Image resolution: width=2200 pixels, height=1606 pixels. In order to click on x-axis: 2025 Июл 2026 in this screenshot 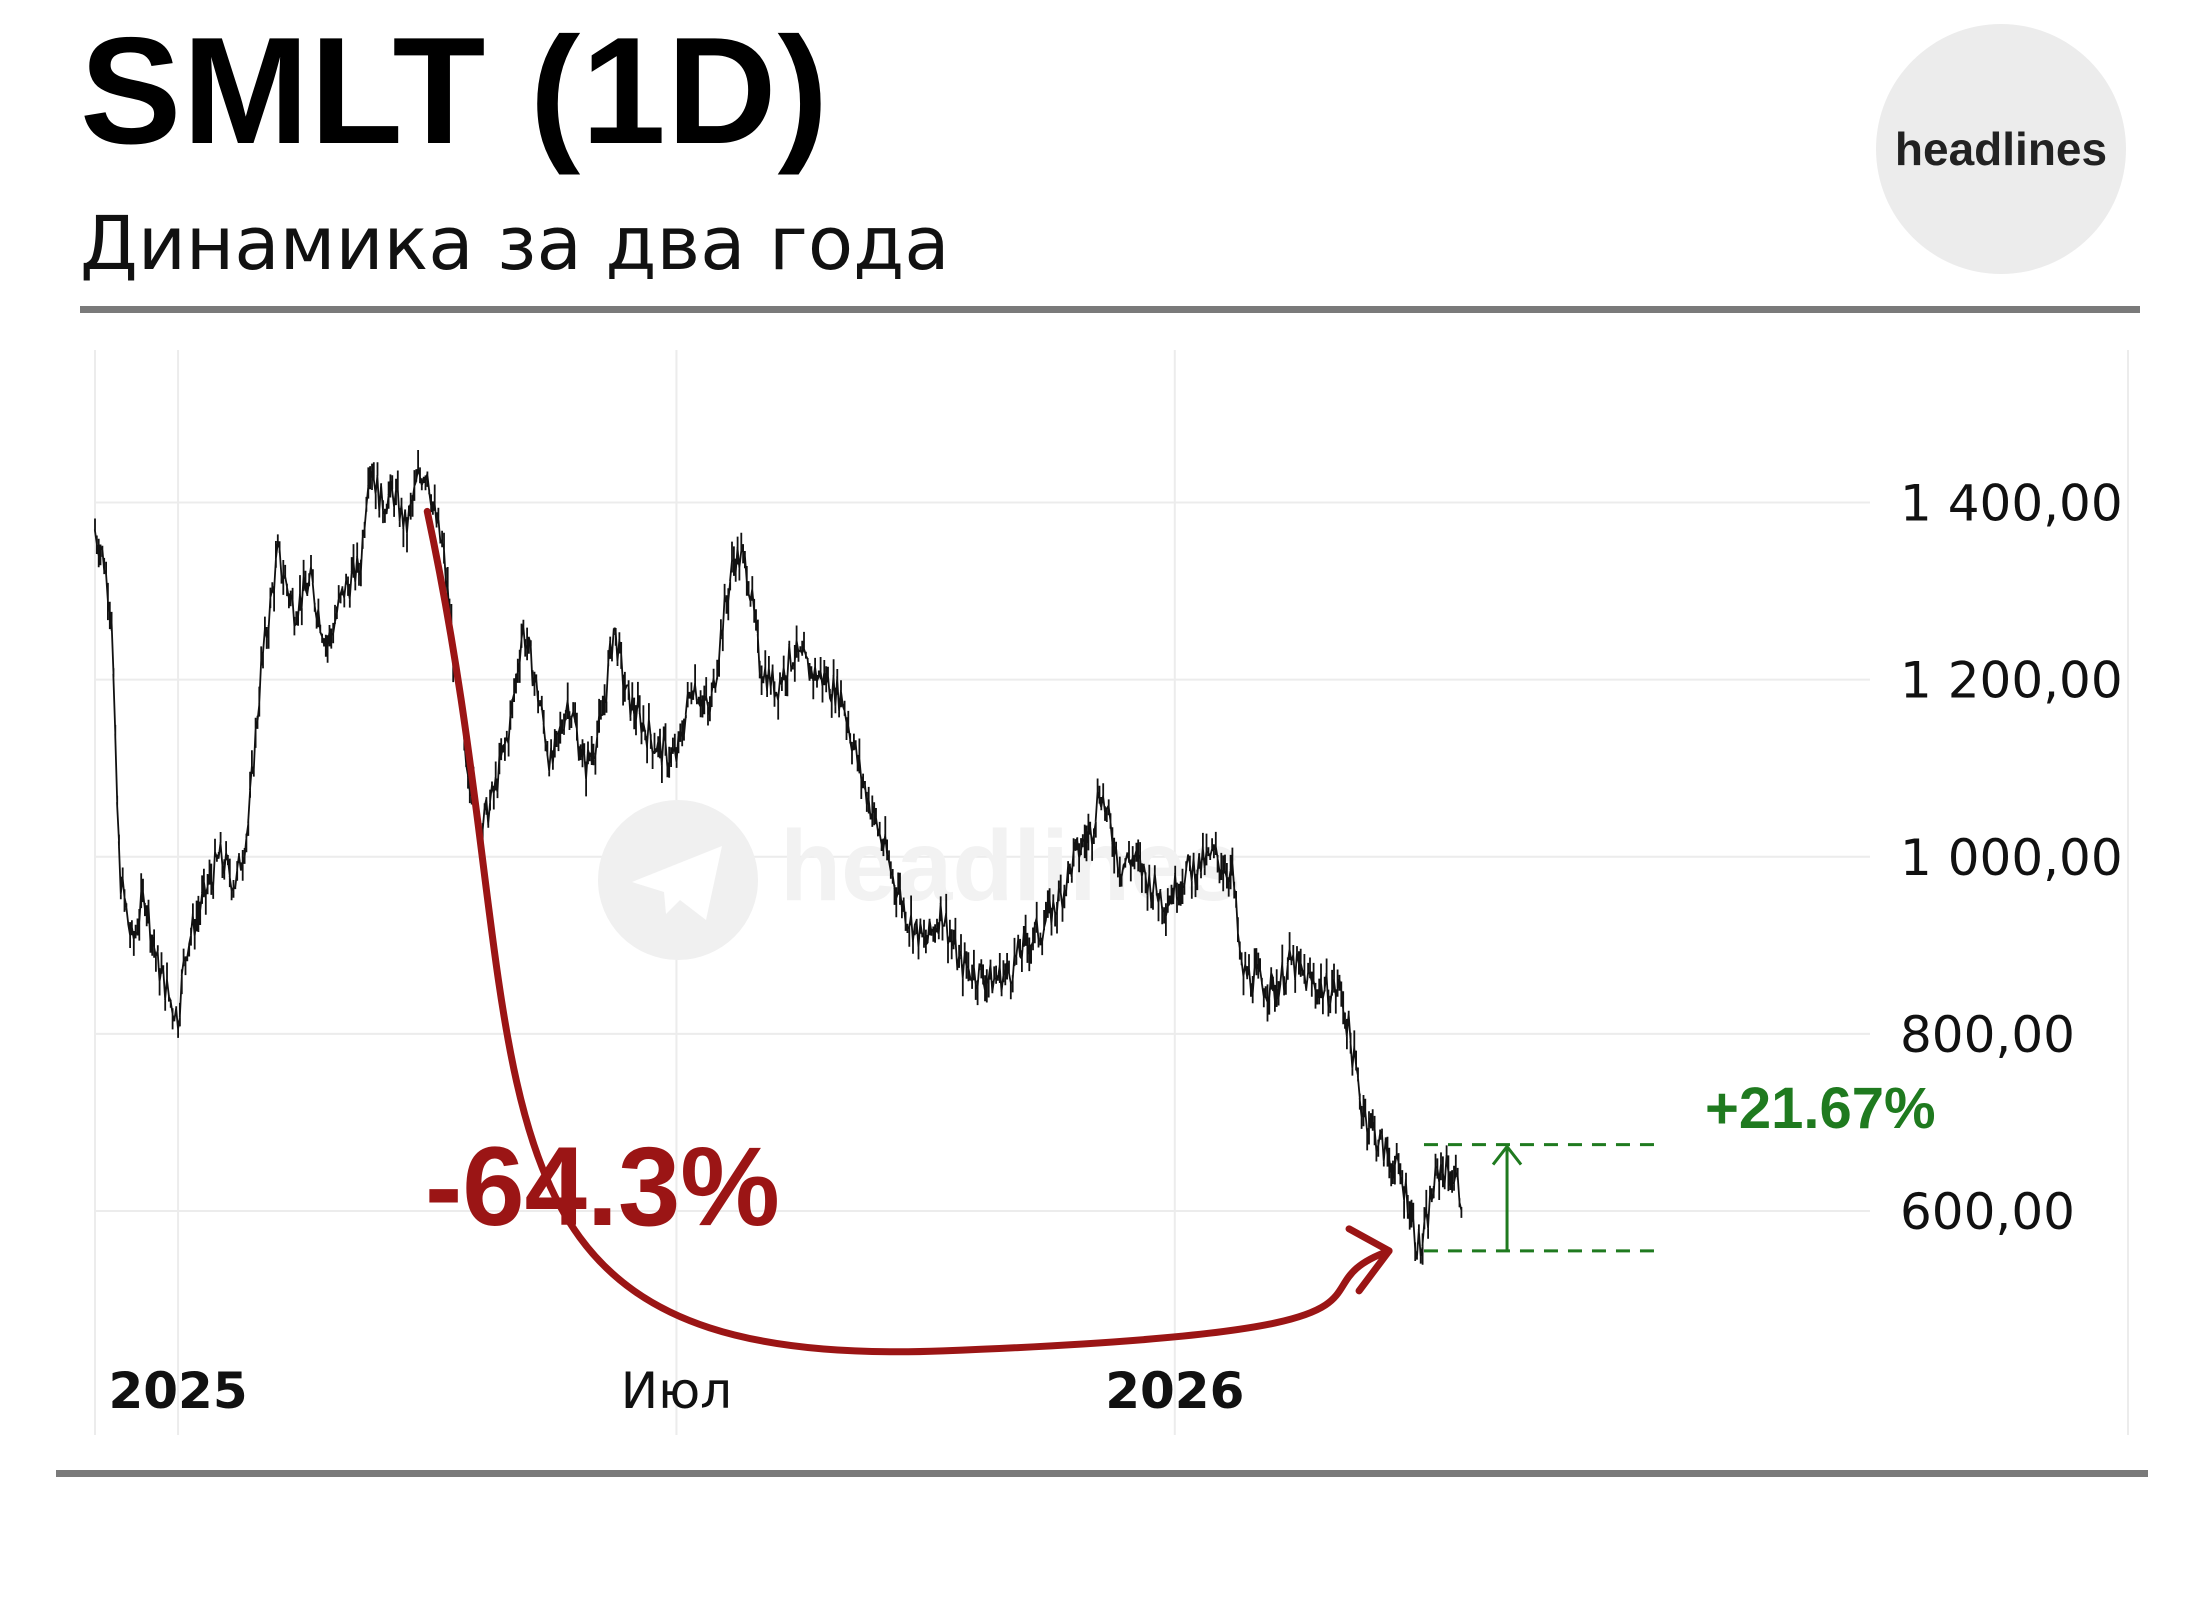, I will do `click(676, 1391)`.